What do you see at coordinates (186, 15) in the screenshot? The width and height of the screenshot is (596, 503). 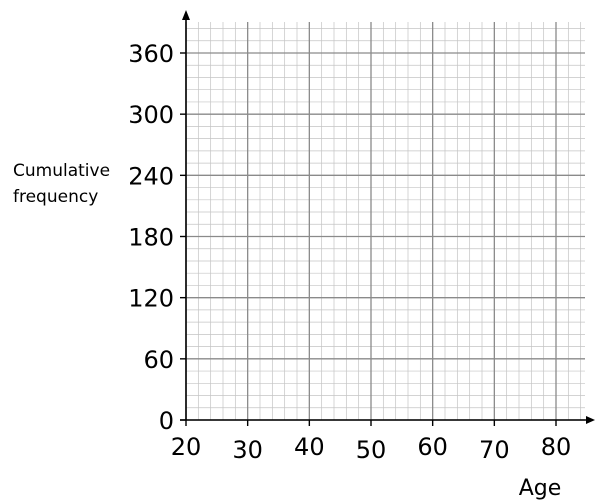 I see `y-axis-arrowhead` at bounding box center [186, 15].